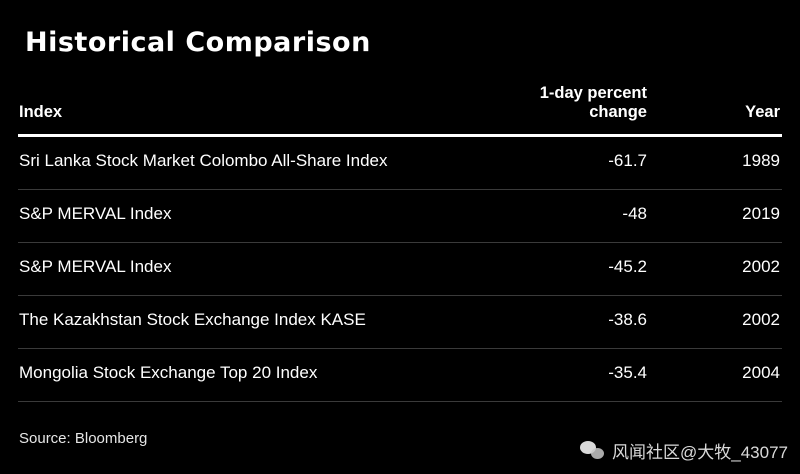 This screenshot has height=474, width=800. Describe the element at coordinates (761, 372) in the screenshot. I see `row-year: 2004` at that location.